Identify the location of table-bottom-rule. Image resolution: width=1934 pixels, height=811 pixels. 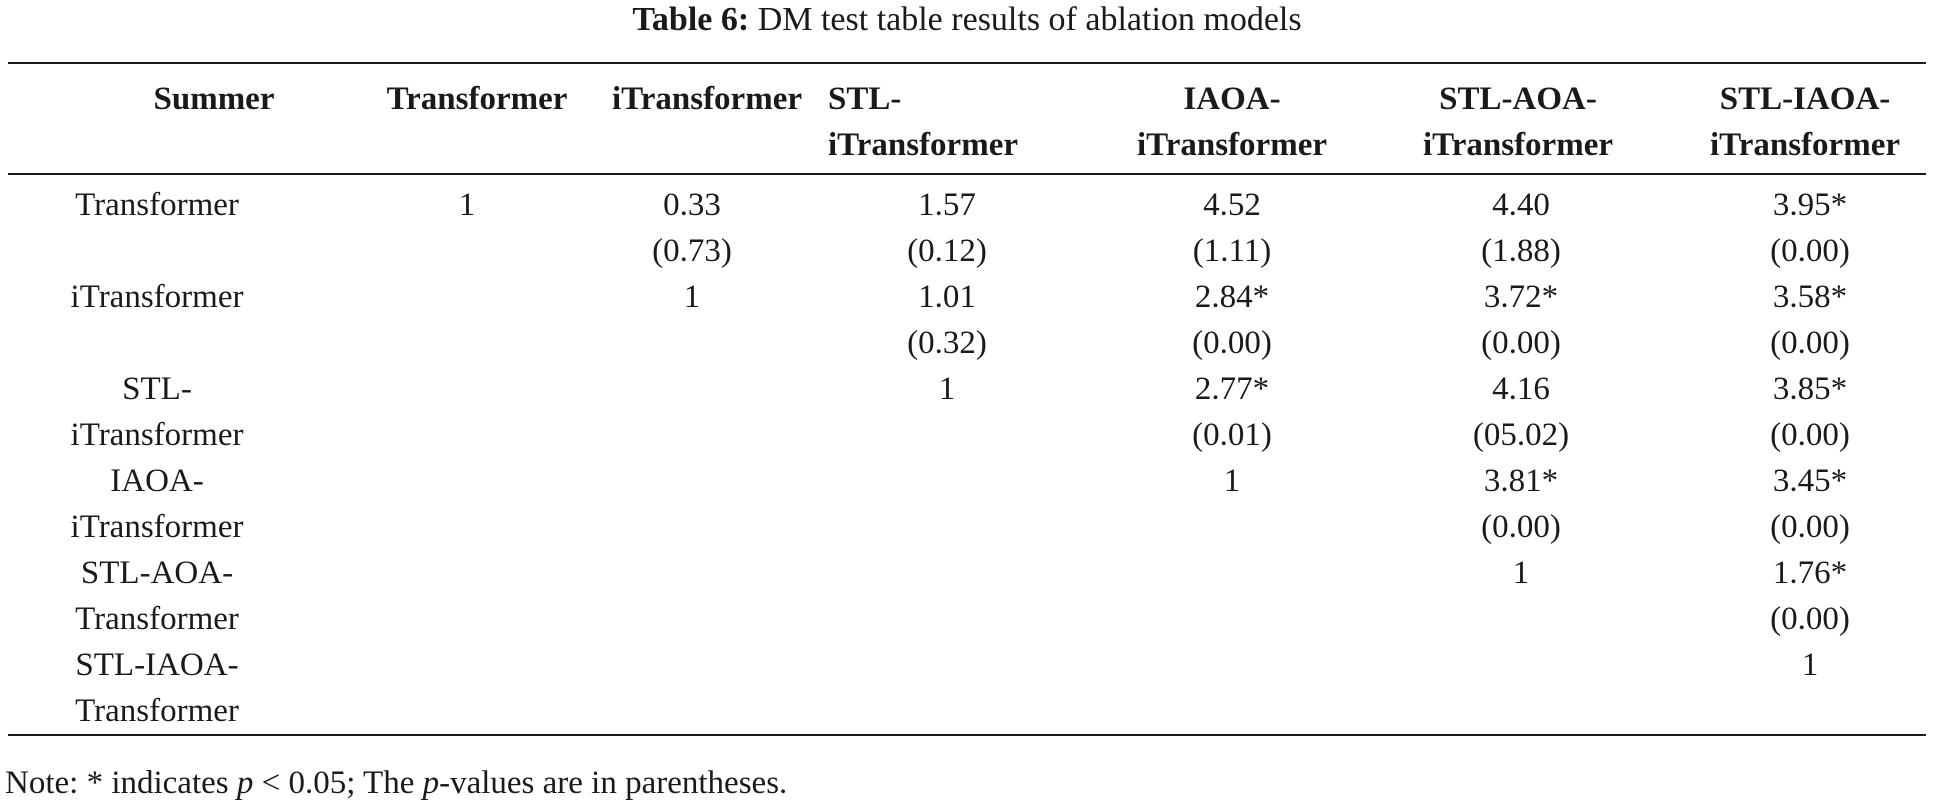
(967, 735).